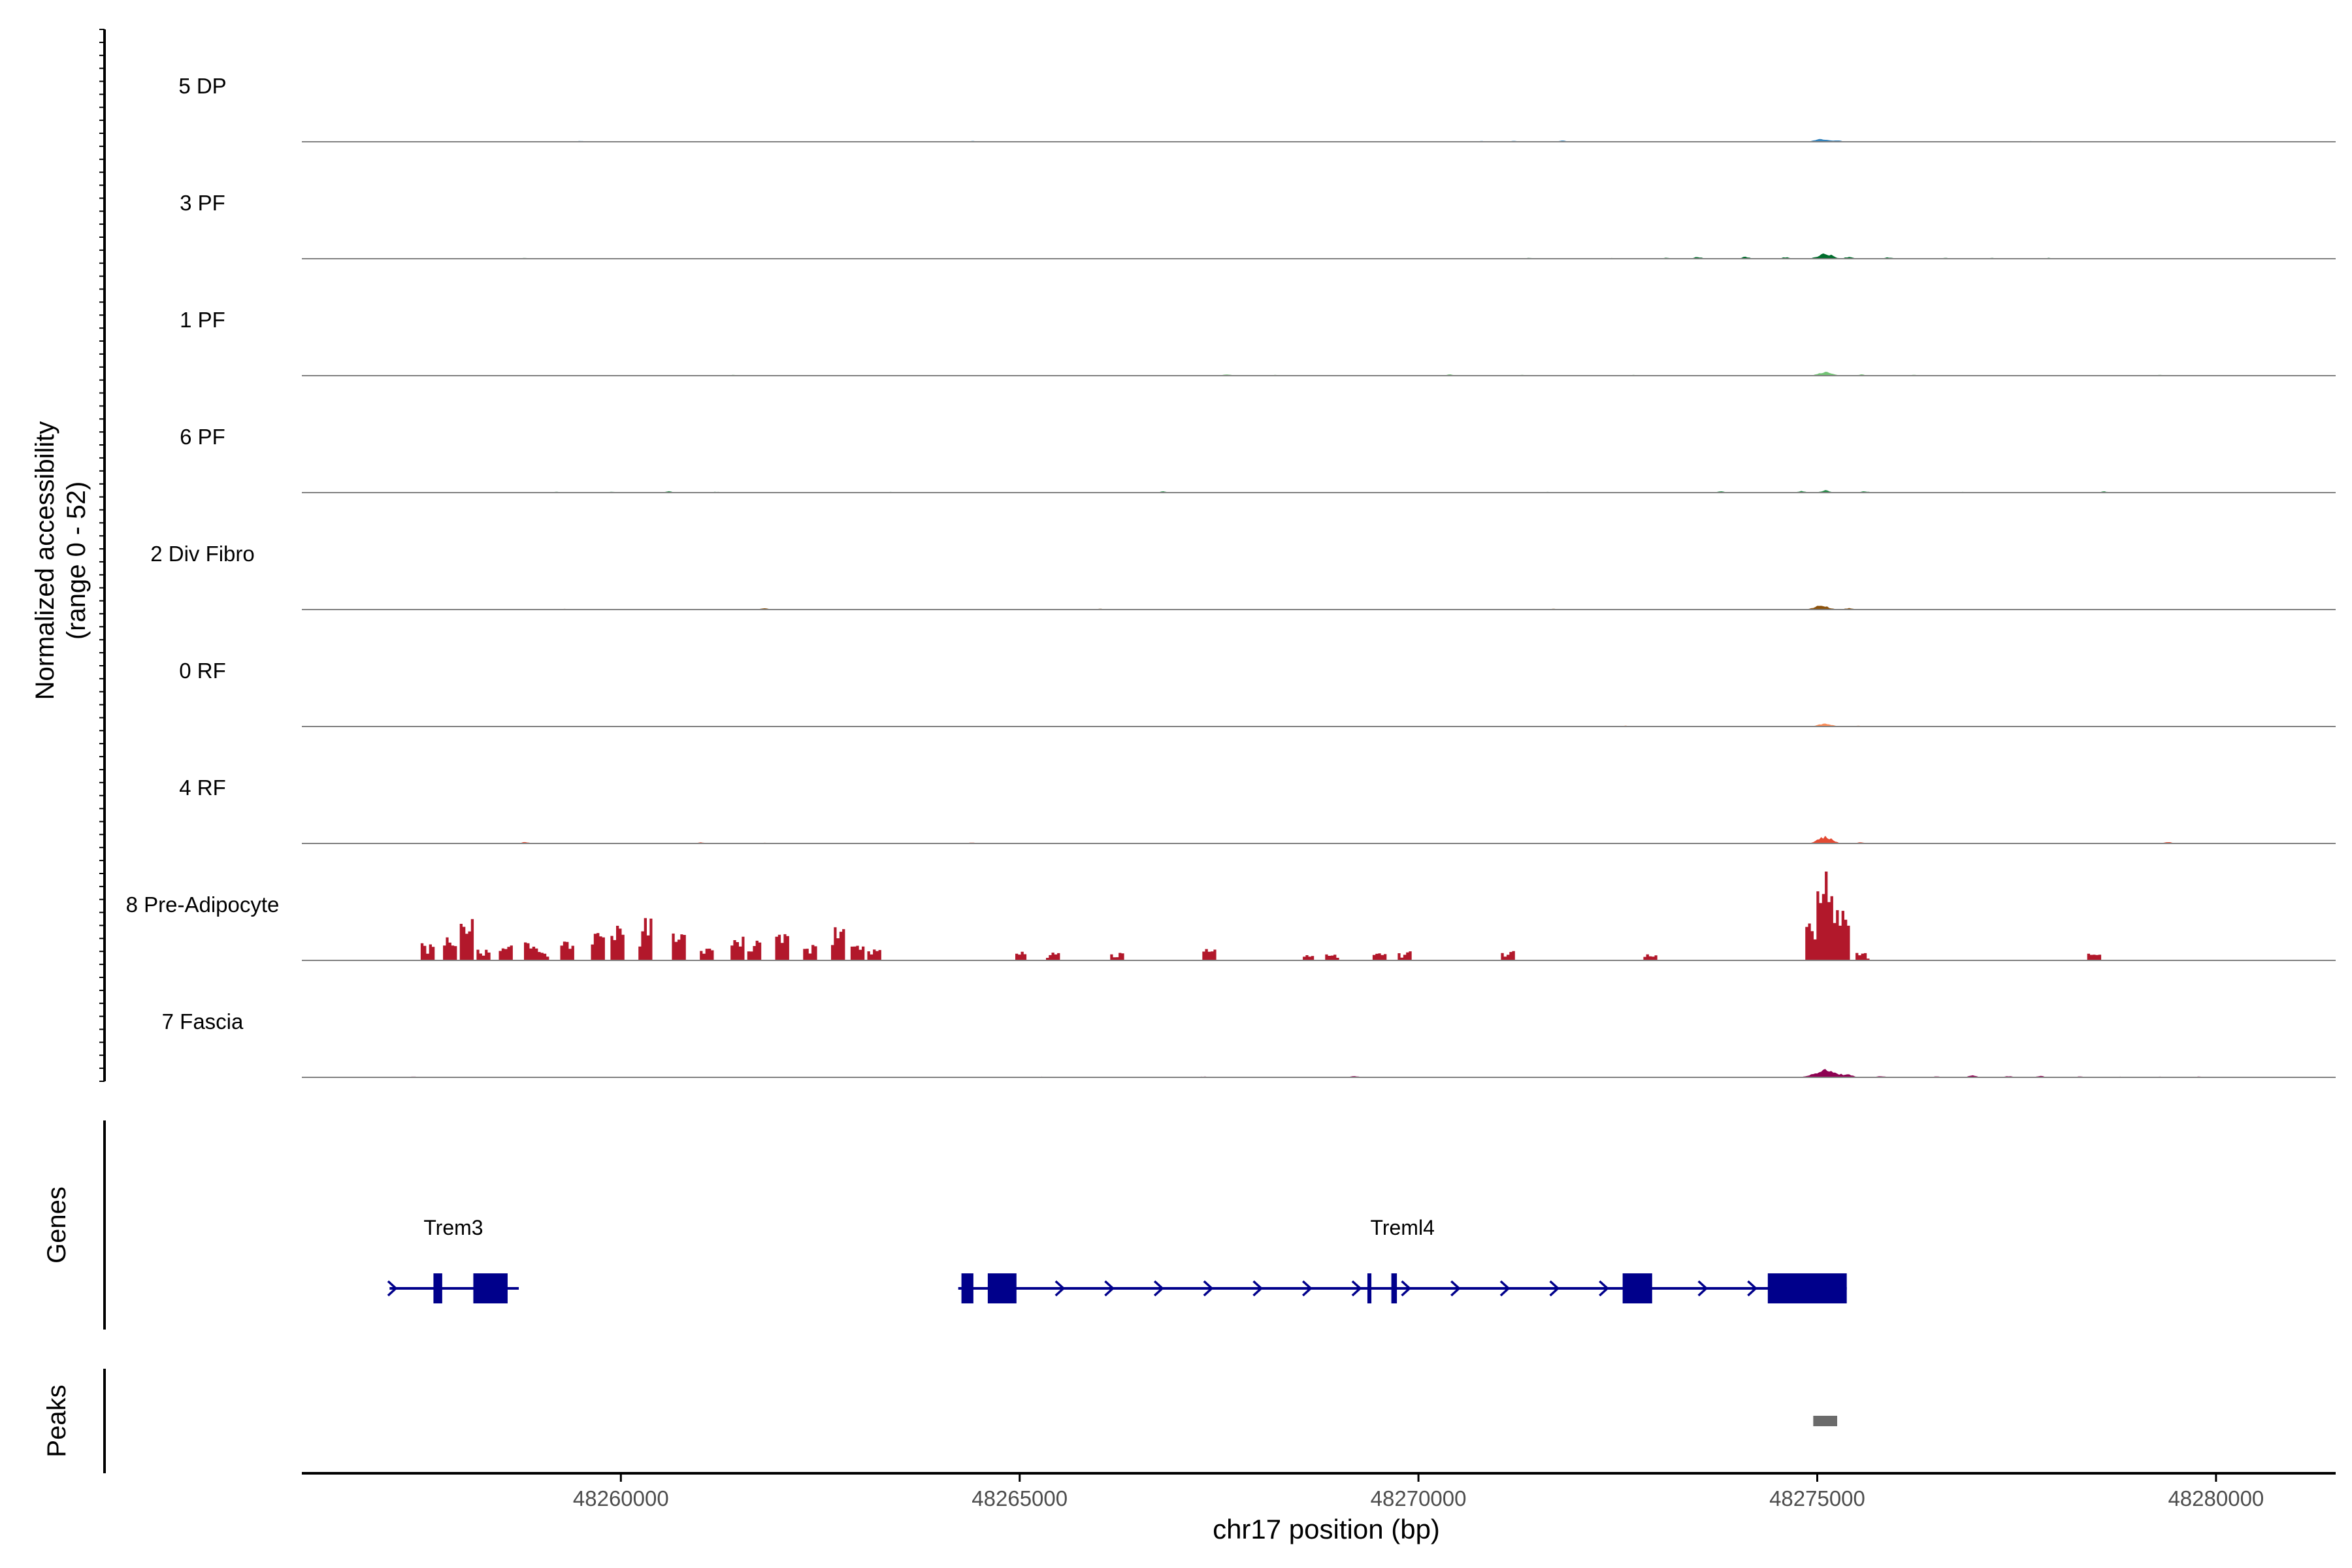 This screenshot has width=2352, height=1568. I want to click on track-8-pre-adipocyte: 8 Pre-Adipocyte, so click(1231, 916).